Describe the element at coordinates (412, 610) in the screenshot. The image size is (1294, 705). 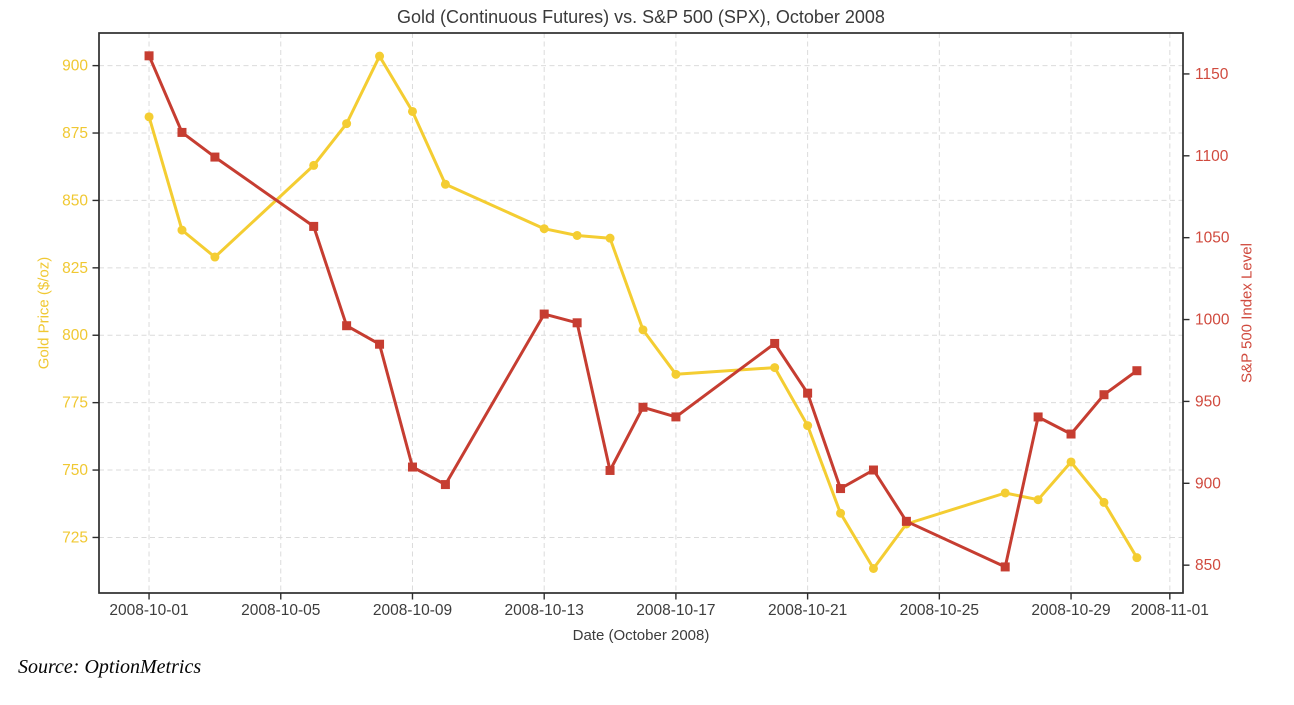
I see `x-tick-label: 2008-10-09` at that location.